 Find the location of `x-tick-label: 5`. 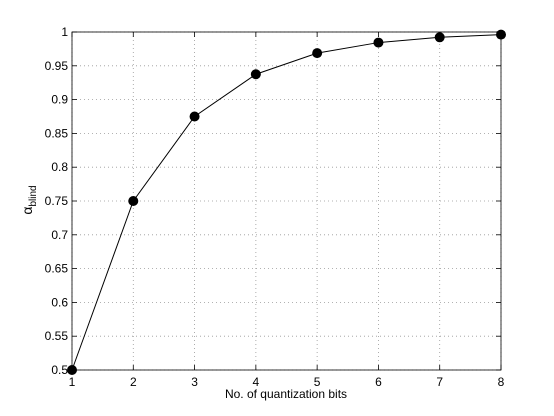

x-tick-label: 5 is located at coordinates (317, 382).